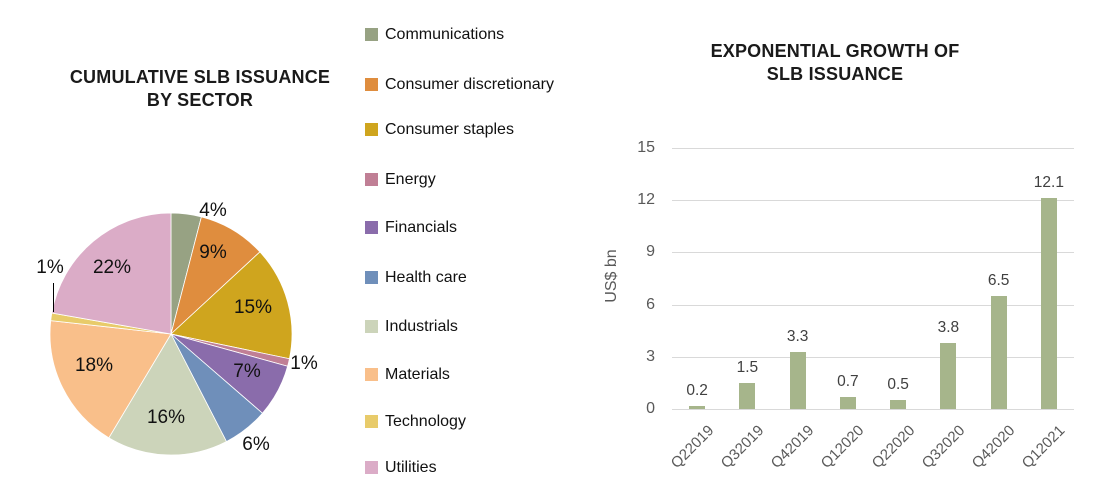  What do you see at coordinates (53, 297) in the screenshot?
I see `leader-line` at bounding box center [53, 297].